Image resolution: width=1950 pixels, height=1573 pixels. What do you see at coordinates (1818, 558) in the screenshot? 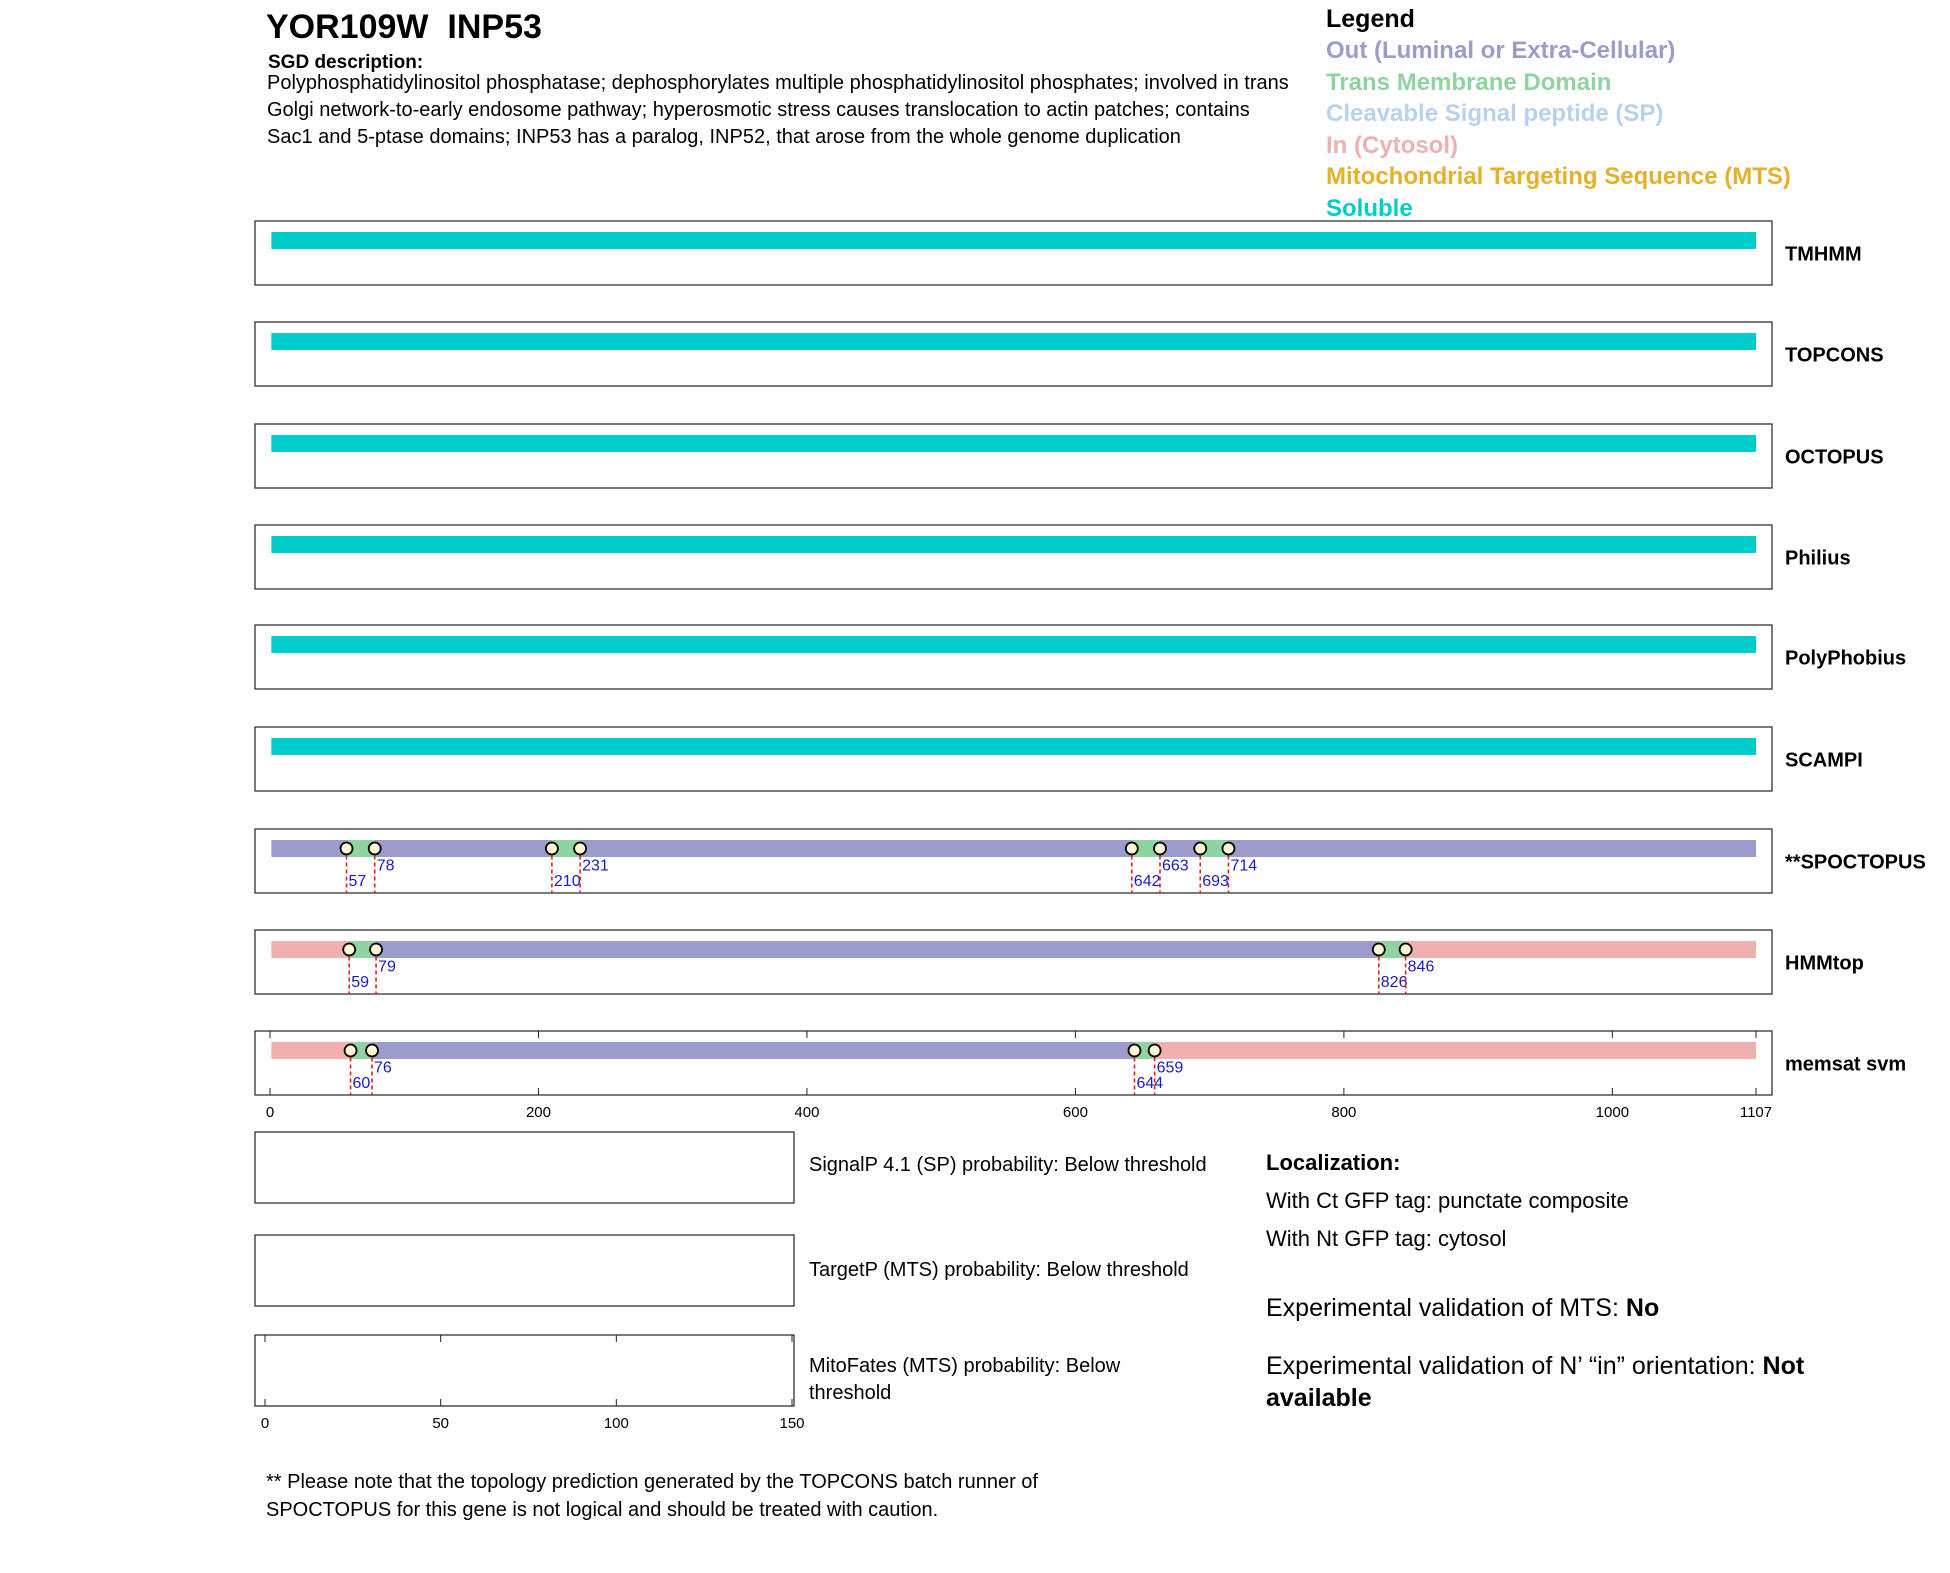
I see `track-name: Philius` at bounding box center [1818, 558].